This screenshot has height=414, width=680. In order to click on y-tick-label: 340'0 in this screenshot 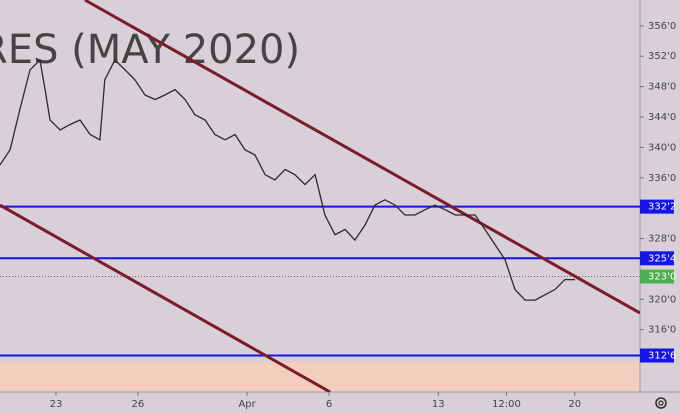, I will do `click(662, 147)`.